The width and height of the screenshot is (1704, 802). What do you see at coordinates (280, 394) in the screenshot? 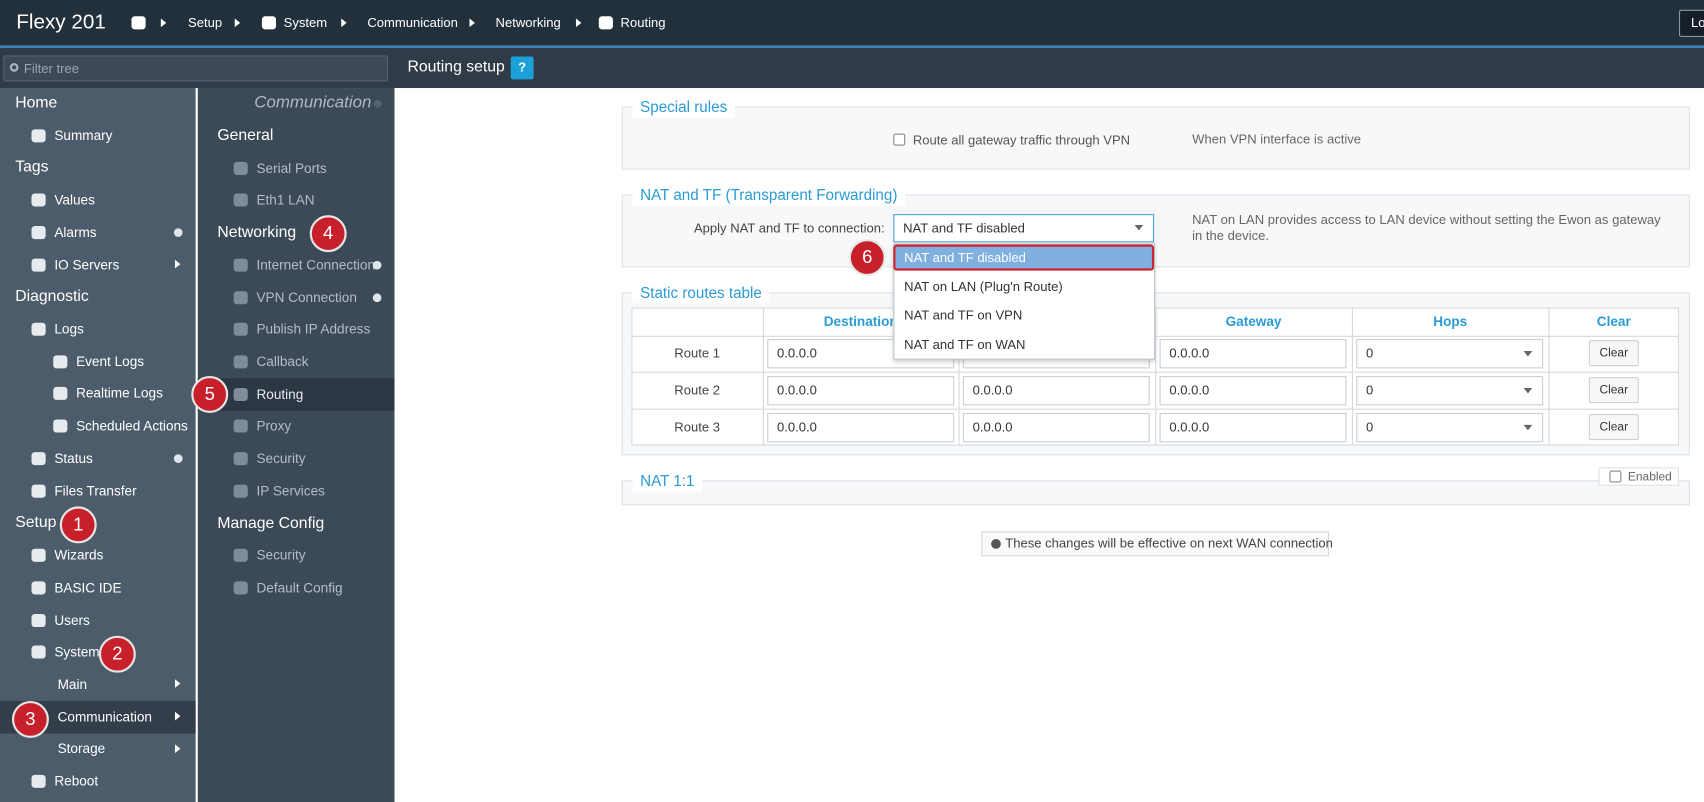
I see `subtree-item: Routing` at bounding box center [280, 394].